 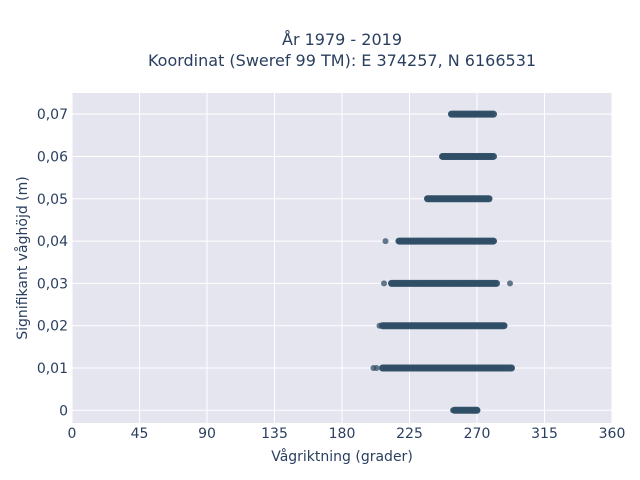 What do you see at coordinates (207, 434) in the screenshot?
I see `x-tick-label: 90` at bounding box center [207, 434].